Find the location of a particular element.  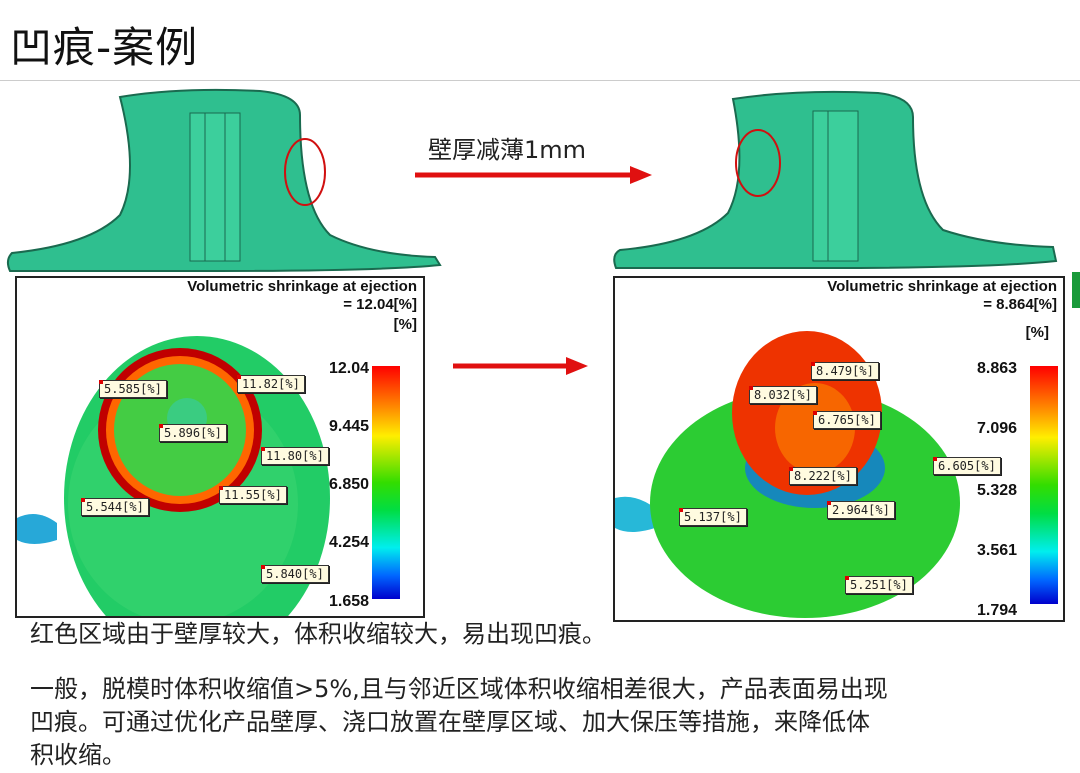

body-text-line: 红色区域由于壁厚较大，体积收缩较大，易出现凹痕。 is located at coordinates (318, 634).